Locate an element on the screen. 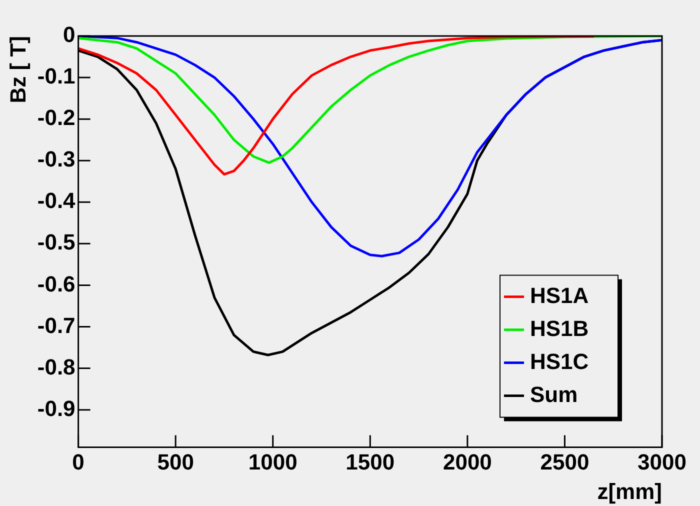 The width and height of the screenshot is (700, 506). x-tick-label: 1000 is located at coordinates (273, 461).